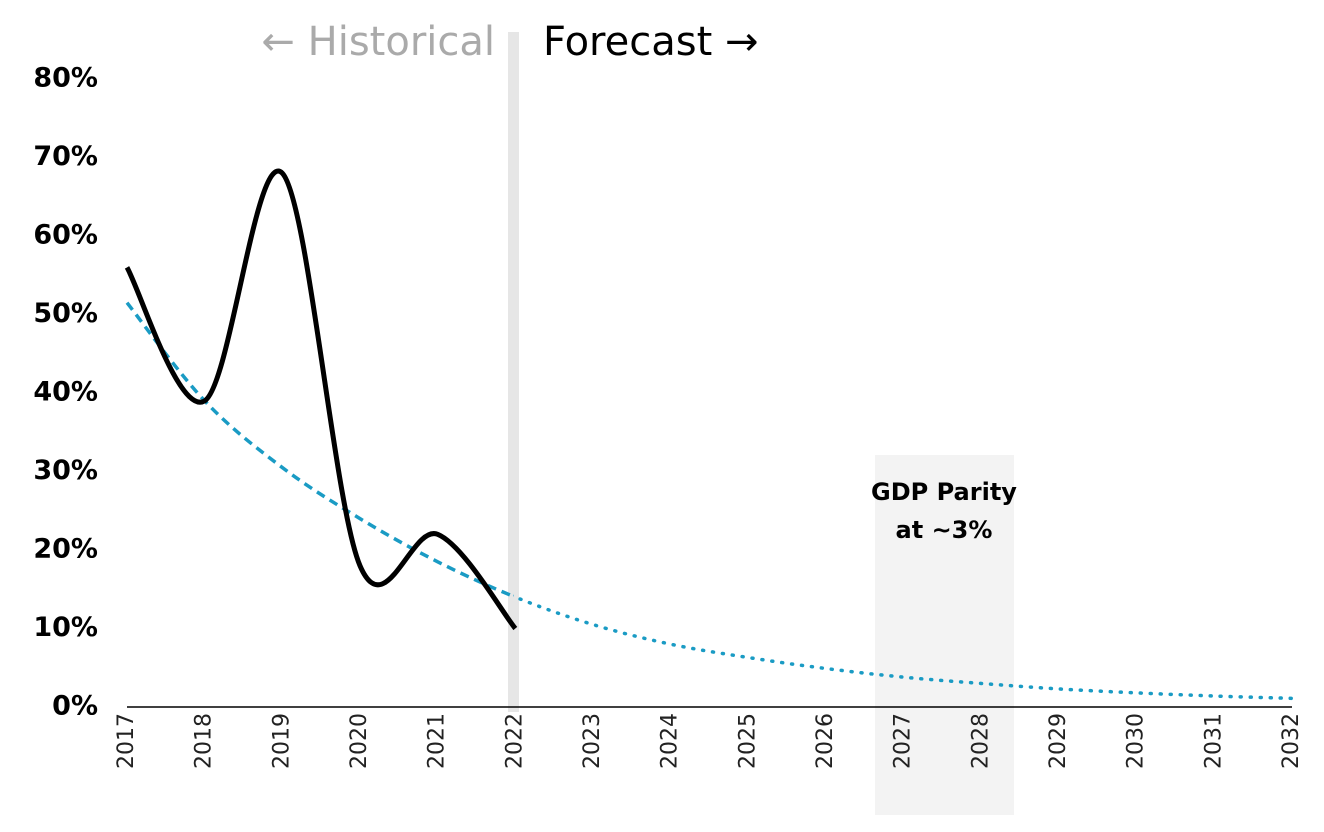 The width and height of the screenshot is (1324, 832). Describe the element at coordinates (359, 741) in the screenshot. I see `x-tick-label: 2020` at that location.